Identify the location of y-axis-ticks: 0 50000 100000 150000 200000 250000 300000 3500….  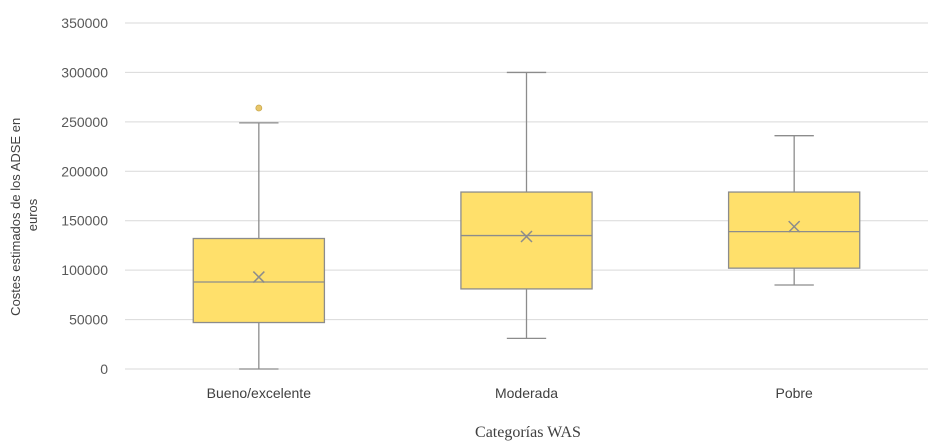
(84, 196).